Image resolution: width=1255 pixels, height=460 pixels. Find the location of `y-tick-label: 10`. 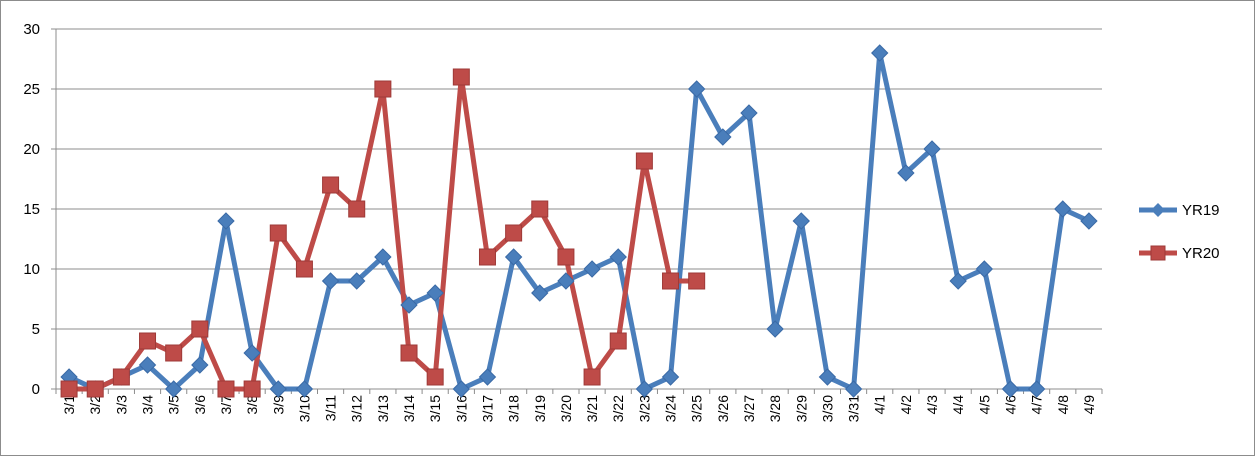

y-tick-label: 10 is located at coordinates (31, 269).